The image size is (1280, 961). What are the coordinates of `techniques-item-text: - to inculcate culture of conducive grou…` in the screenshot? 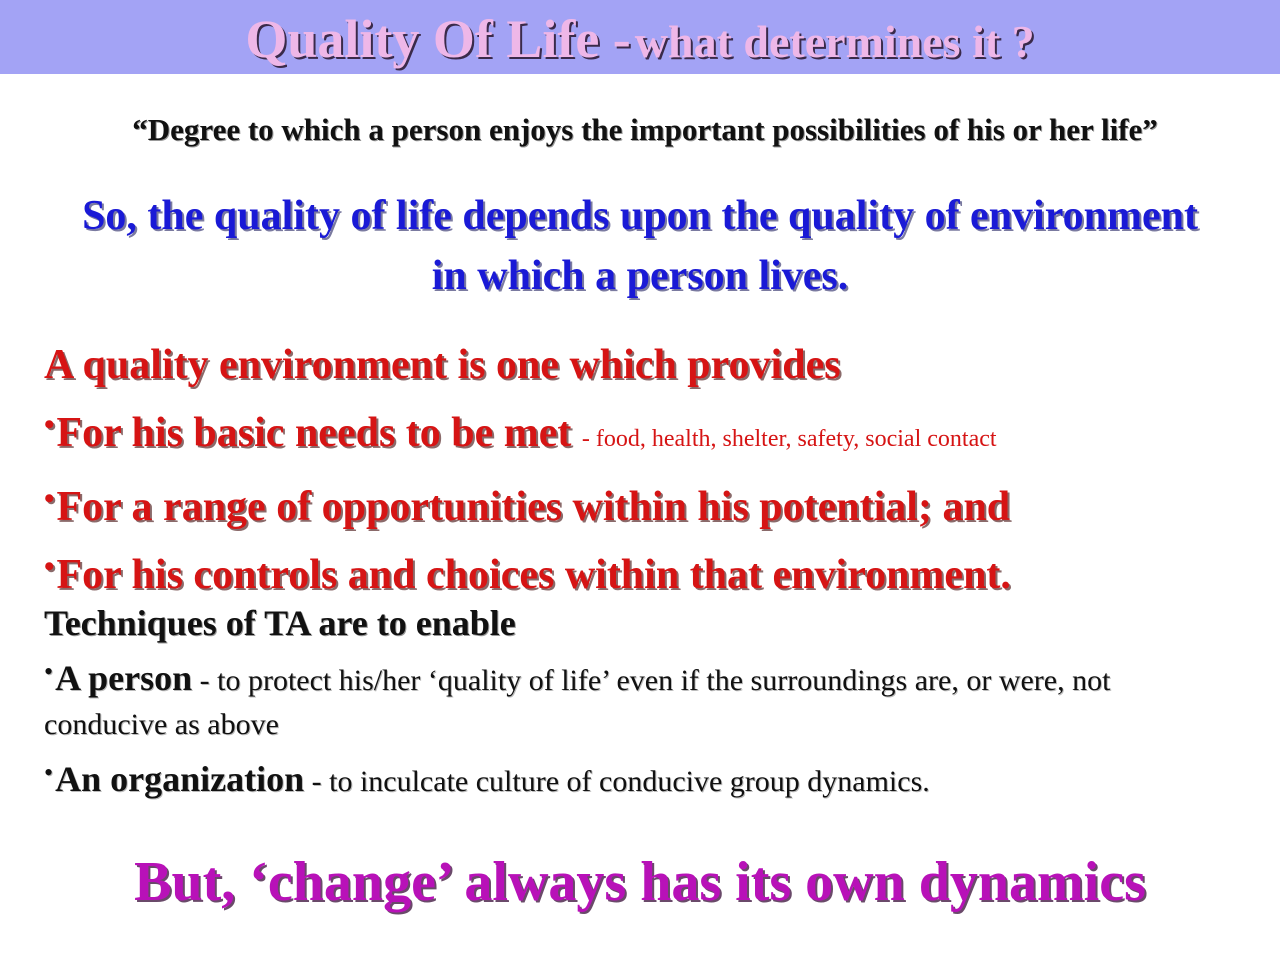 It's located at (620, 781).